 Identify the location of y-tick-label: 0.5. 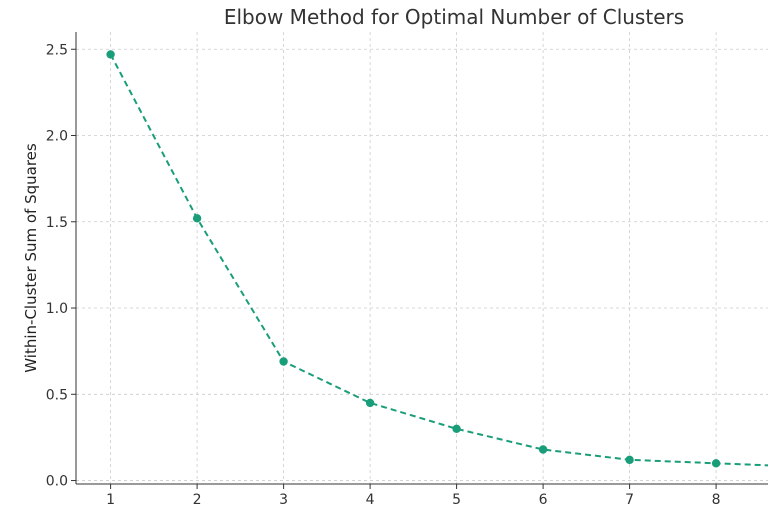
(57, 395).